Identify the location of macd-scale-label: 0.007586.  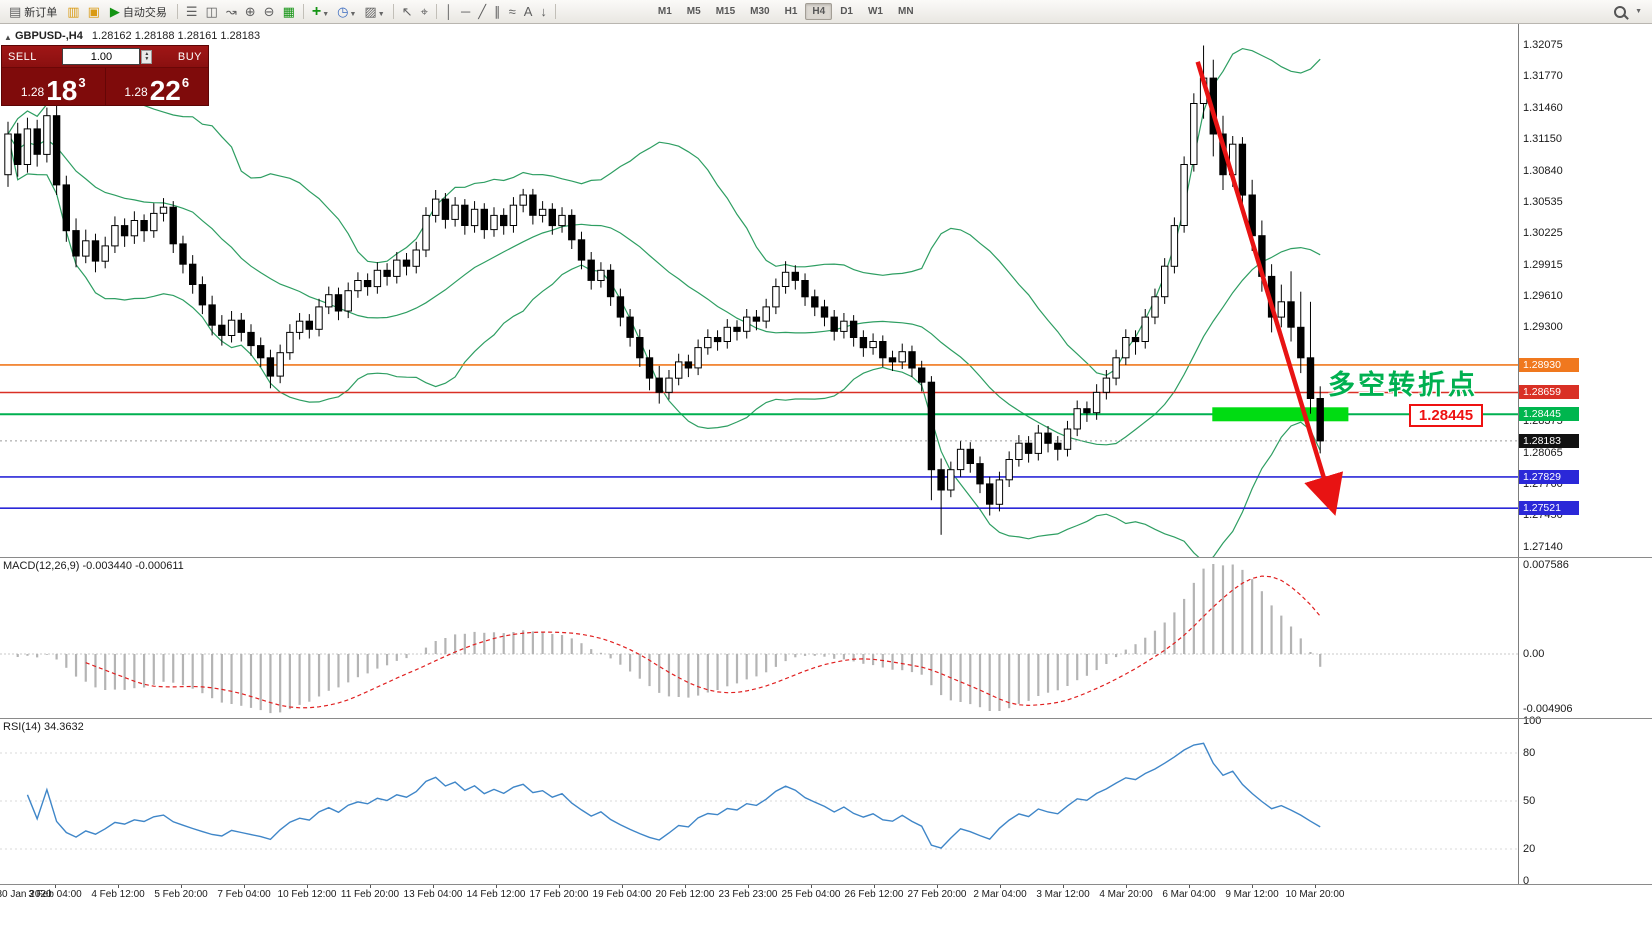
(1546, 565).